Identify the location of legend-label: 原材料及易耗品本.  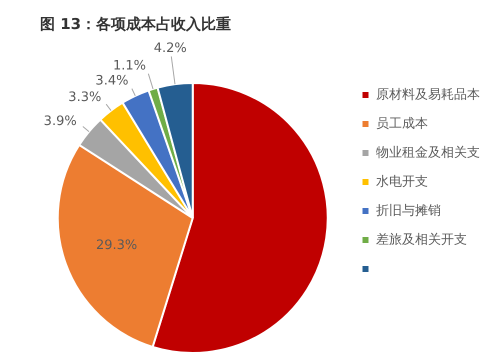
(428, 94).